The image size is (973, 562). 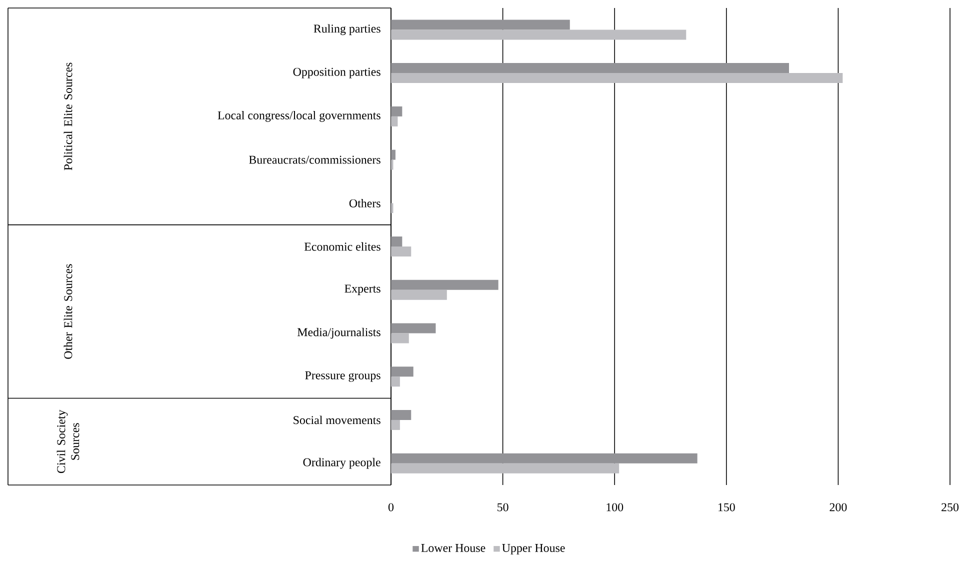 I want to click on y-tick-label: Economic elites, so click(x=342, y=246).